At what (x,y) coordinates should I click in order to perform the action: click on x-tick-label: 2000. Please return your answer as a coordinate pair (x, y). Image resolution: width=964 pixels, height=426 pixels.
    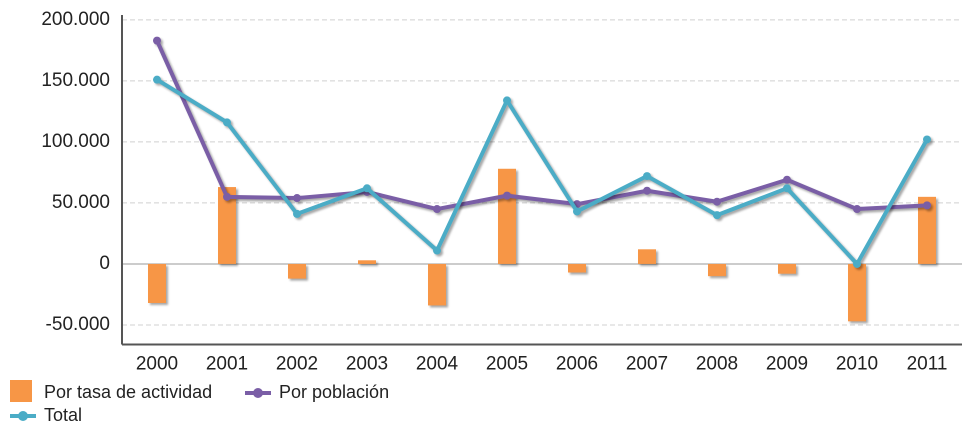
    Looking at the image, I should click on (157, 364).